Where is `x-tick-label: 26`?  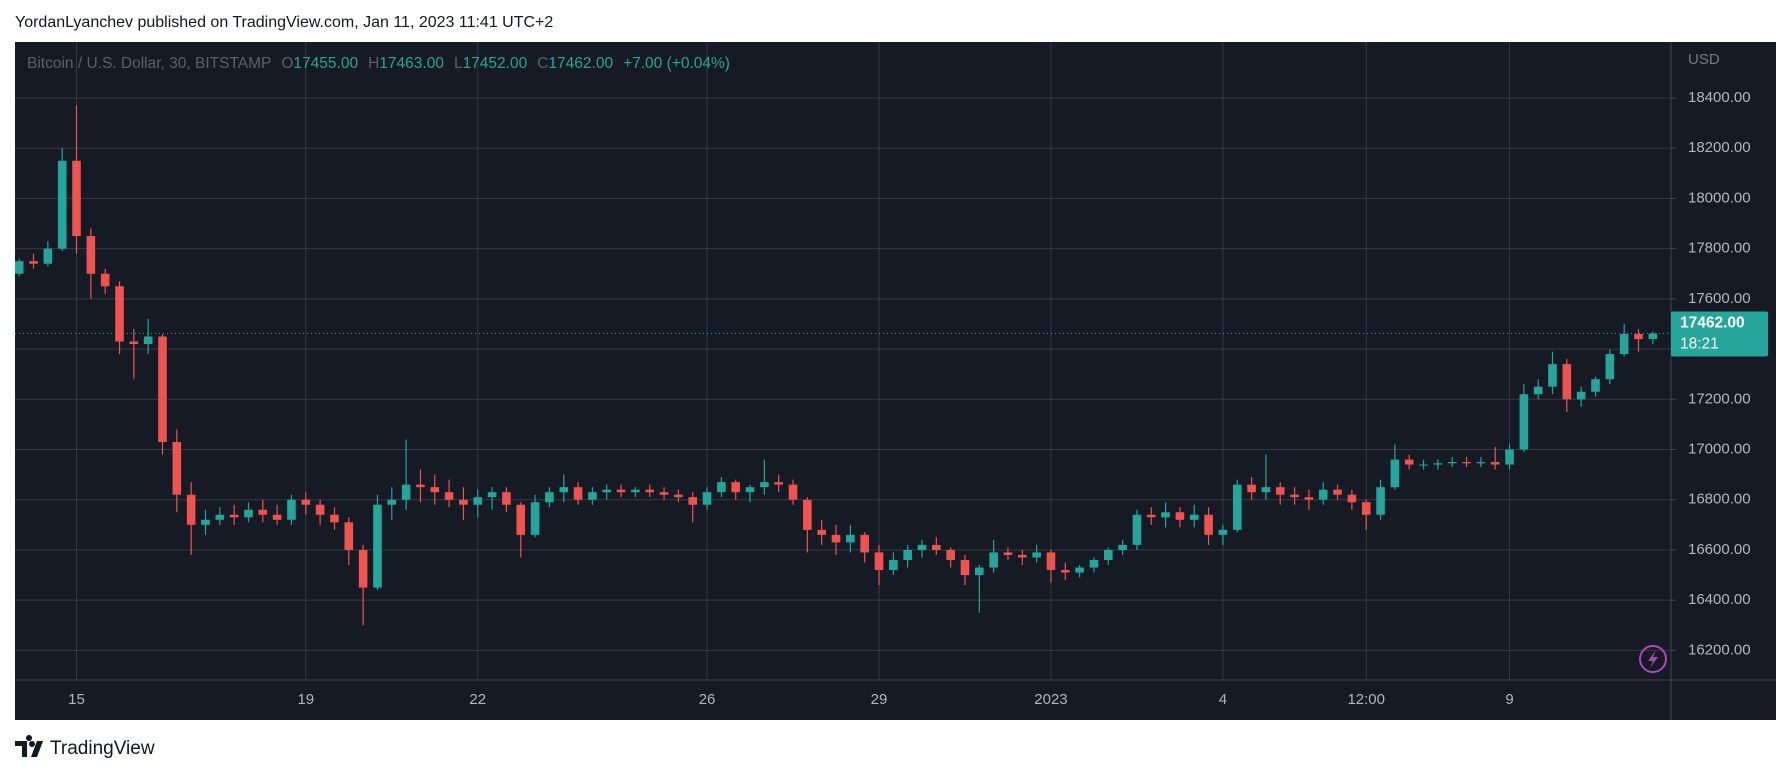
x-tick-label: 26 is located at coordinates (707, 699).